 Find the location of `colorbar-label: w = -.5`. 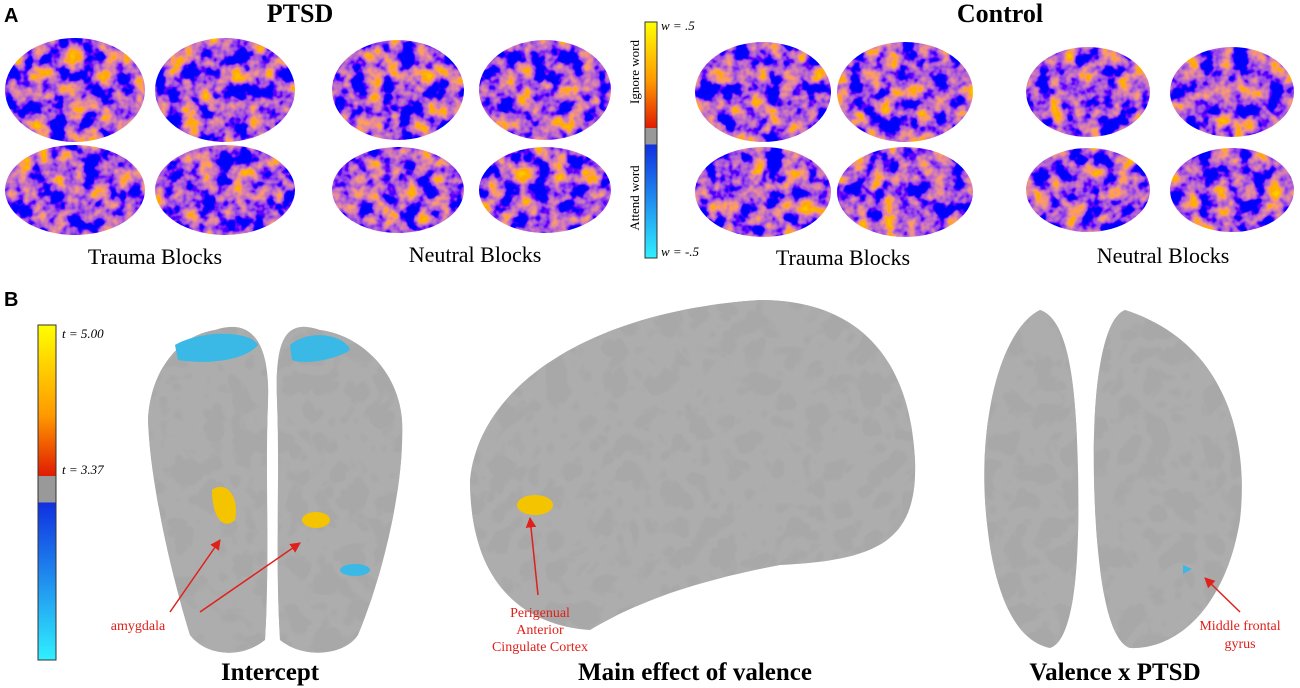

colorbar-label: w = -.5 is located at coordinates (680, 251).